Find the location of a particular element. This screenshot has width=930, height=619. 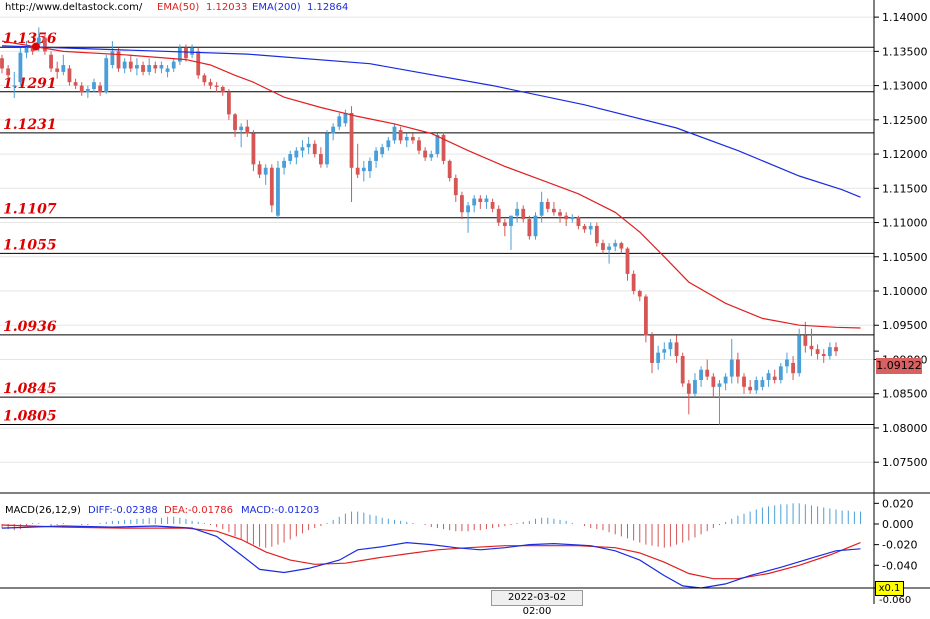

price-tick-label: 1.14000 is located at coordinates (905, 17).